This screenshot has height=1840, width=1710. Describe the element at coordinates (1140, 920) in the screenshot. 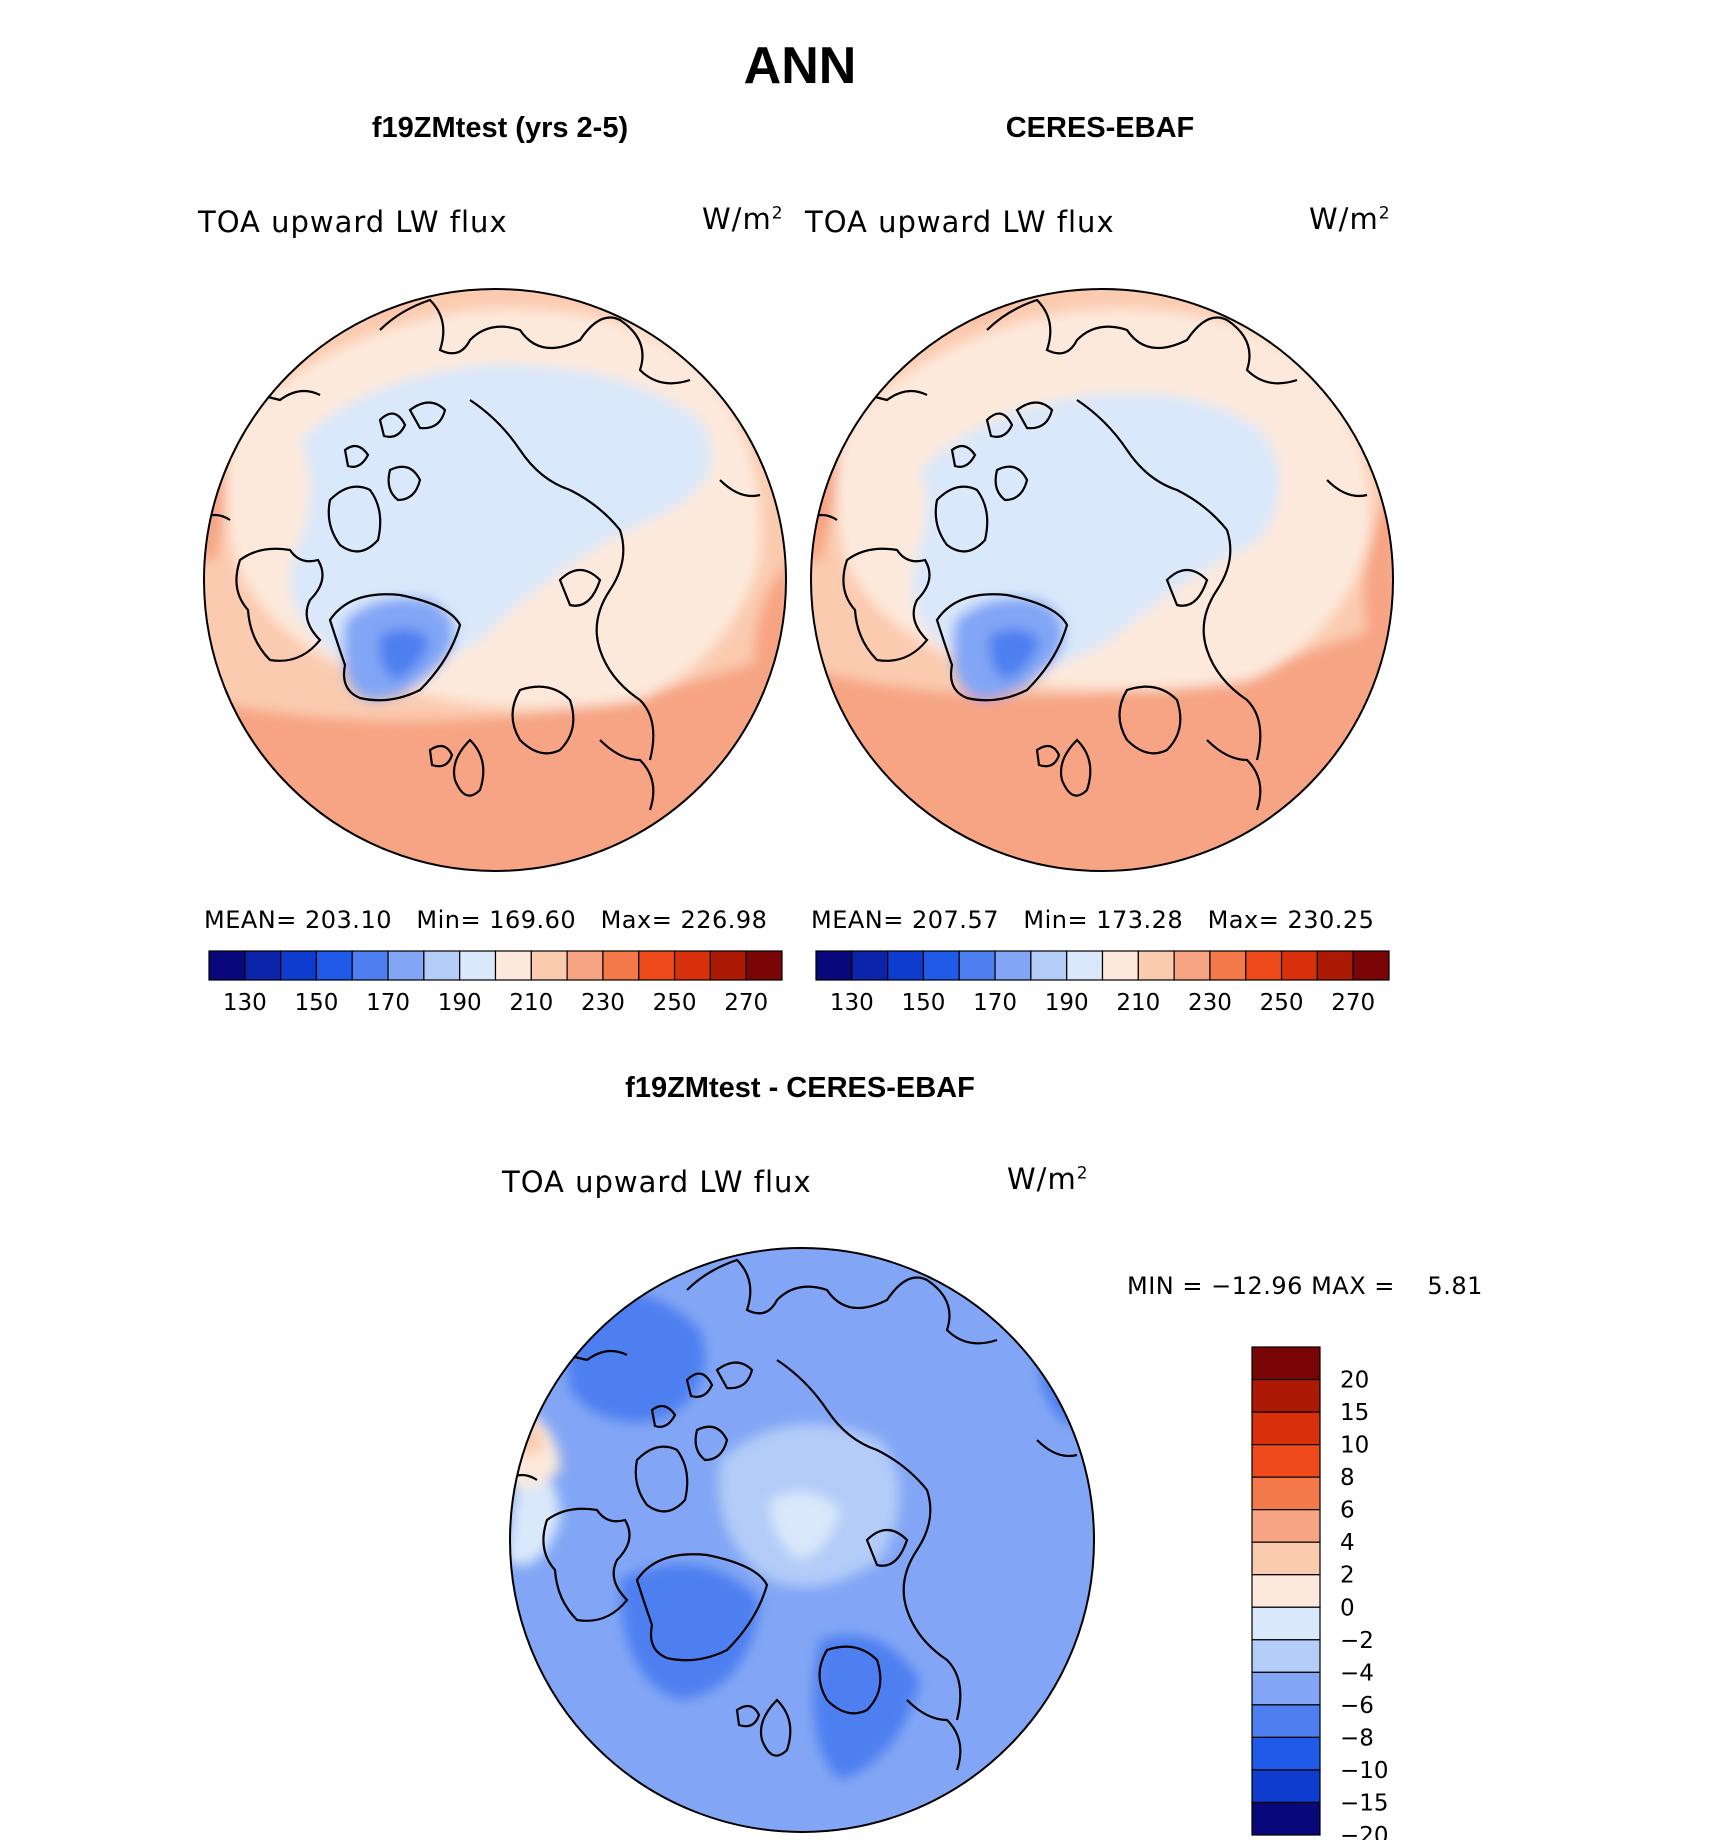

I see `min-value: 173.28` at that location.